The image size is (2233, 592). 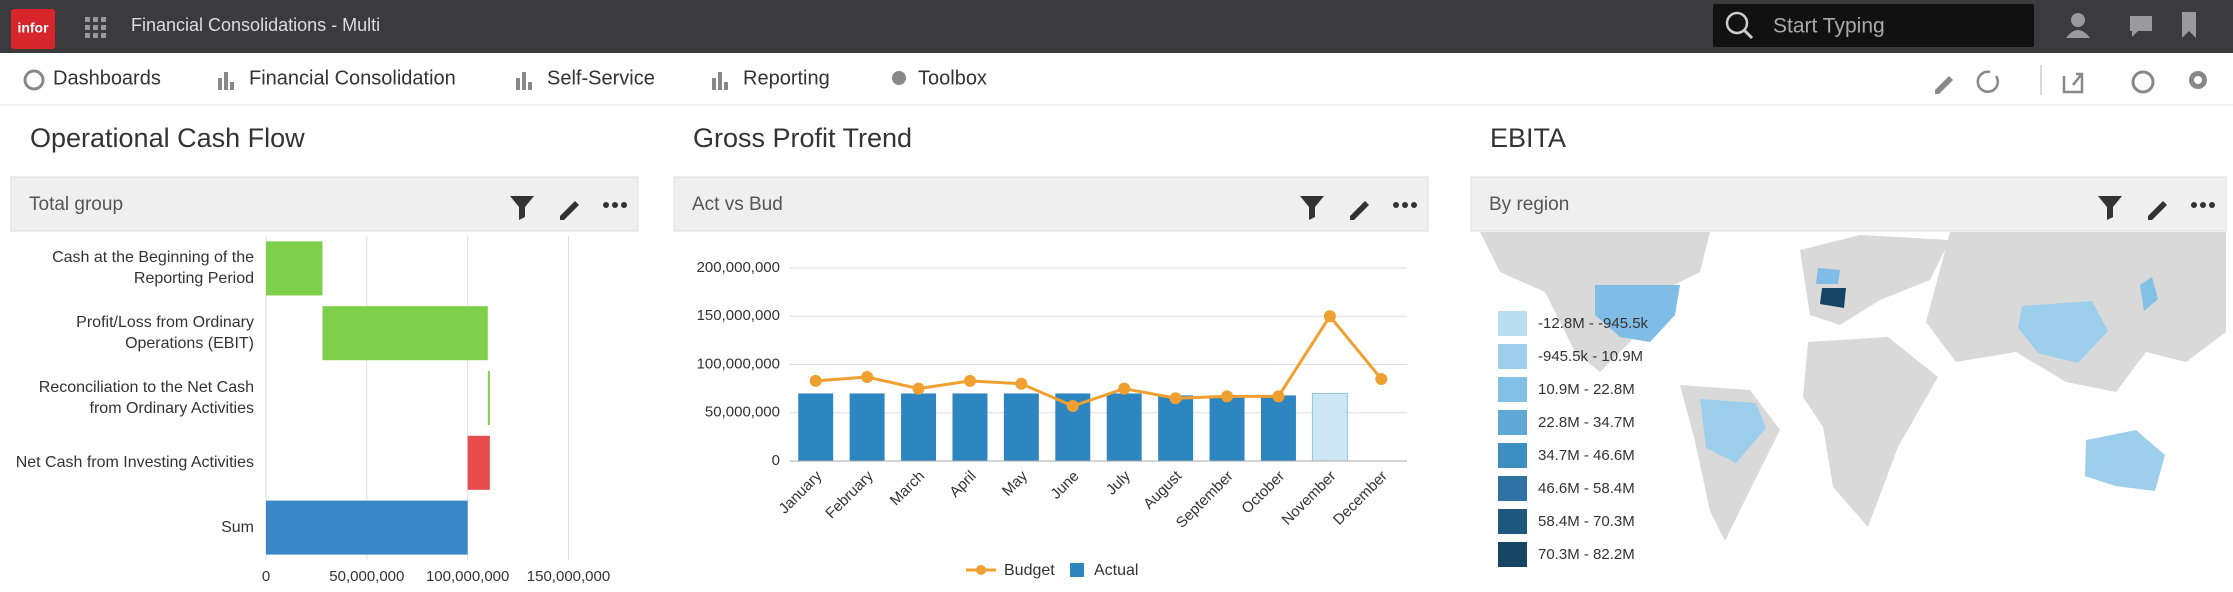 What do you see at coordinates (1360, 498) in the screenshot?
I see `x-tick-label: December` at bounding box center [1360, 498].